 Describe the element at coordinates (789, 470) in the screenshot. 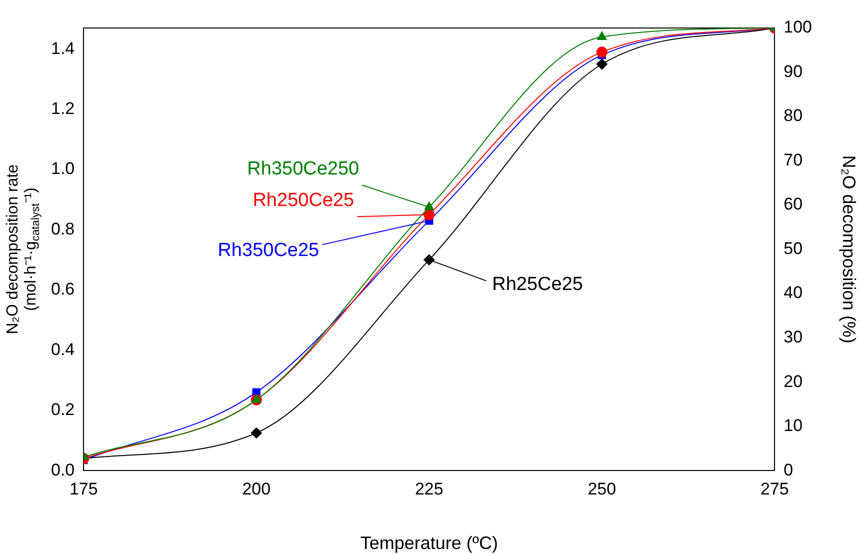

I see `y2-tick-label: 0` at that location.